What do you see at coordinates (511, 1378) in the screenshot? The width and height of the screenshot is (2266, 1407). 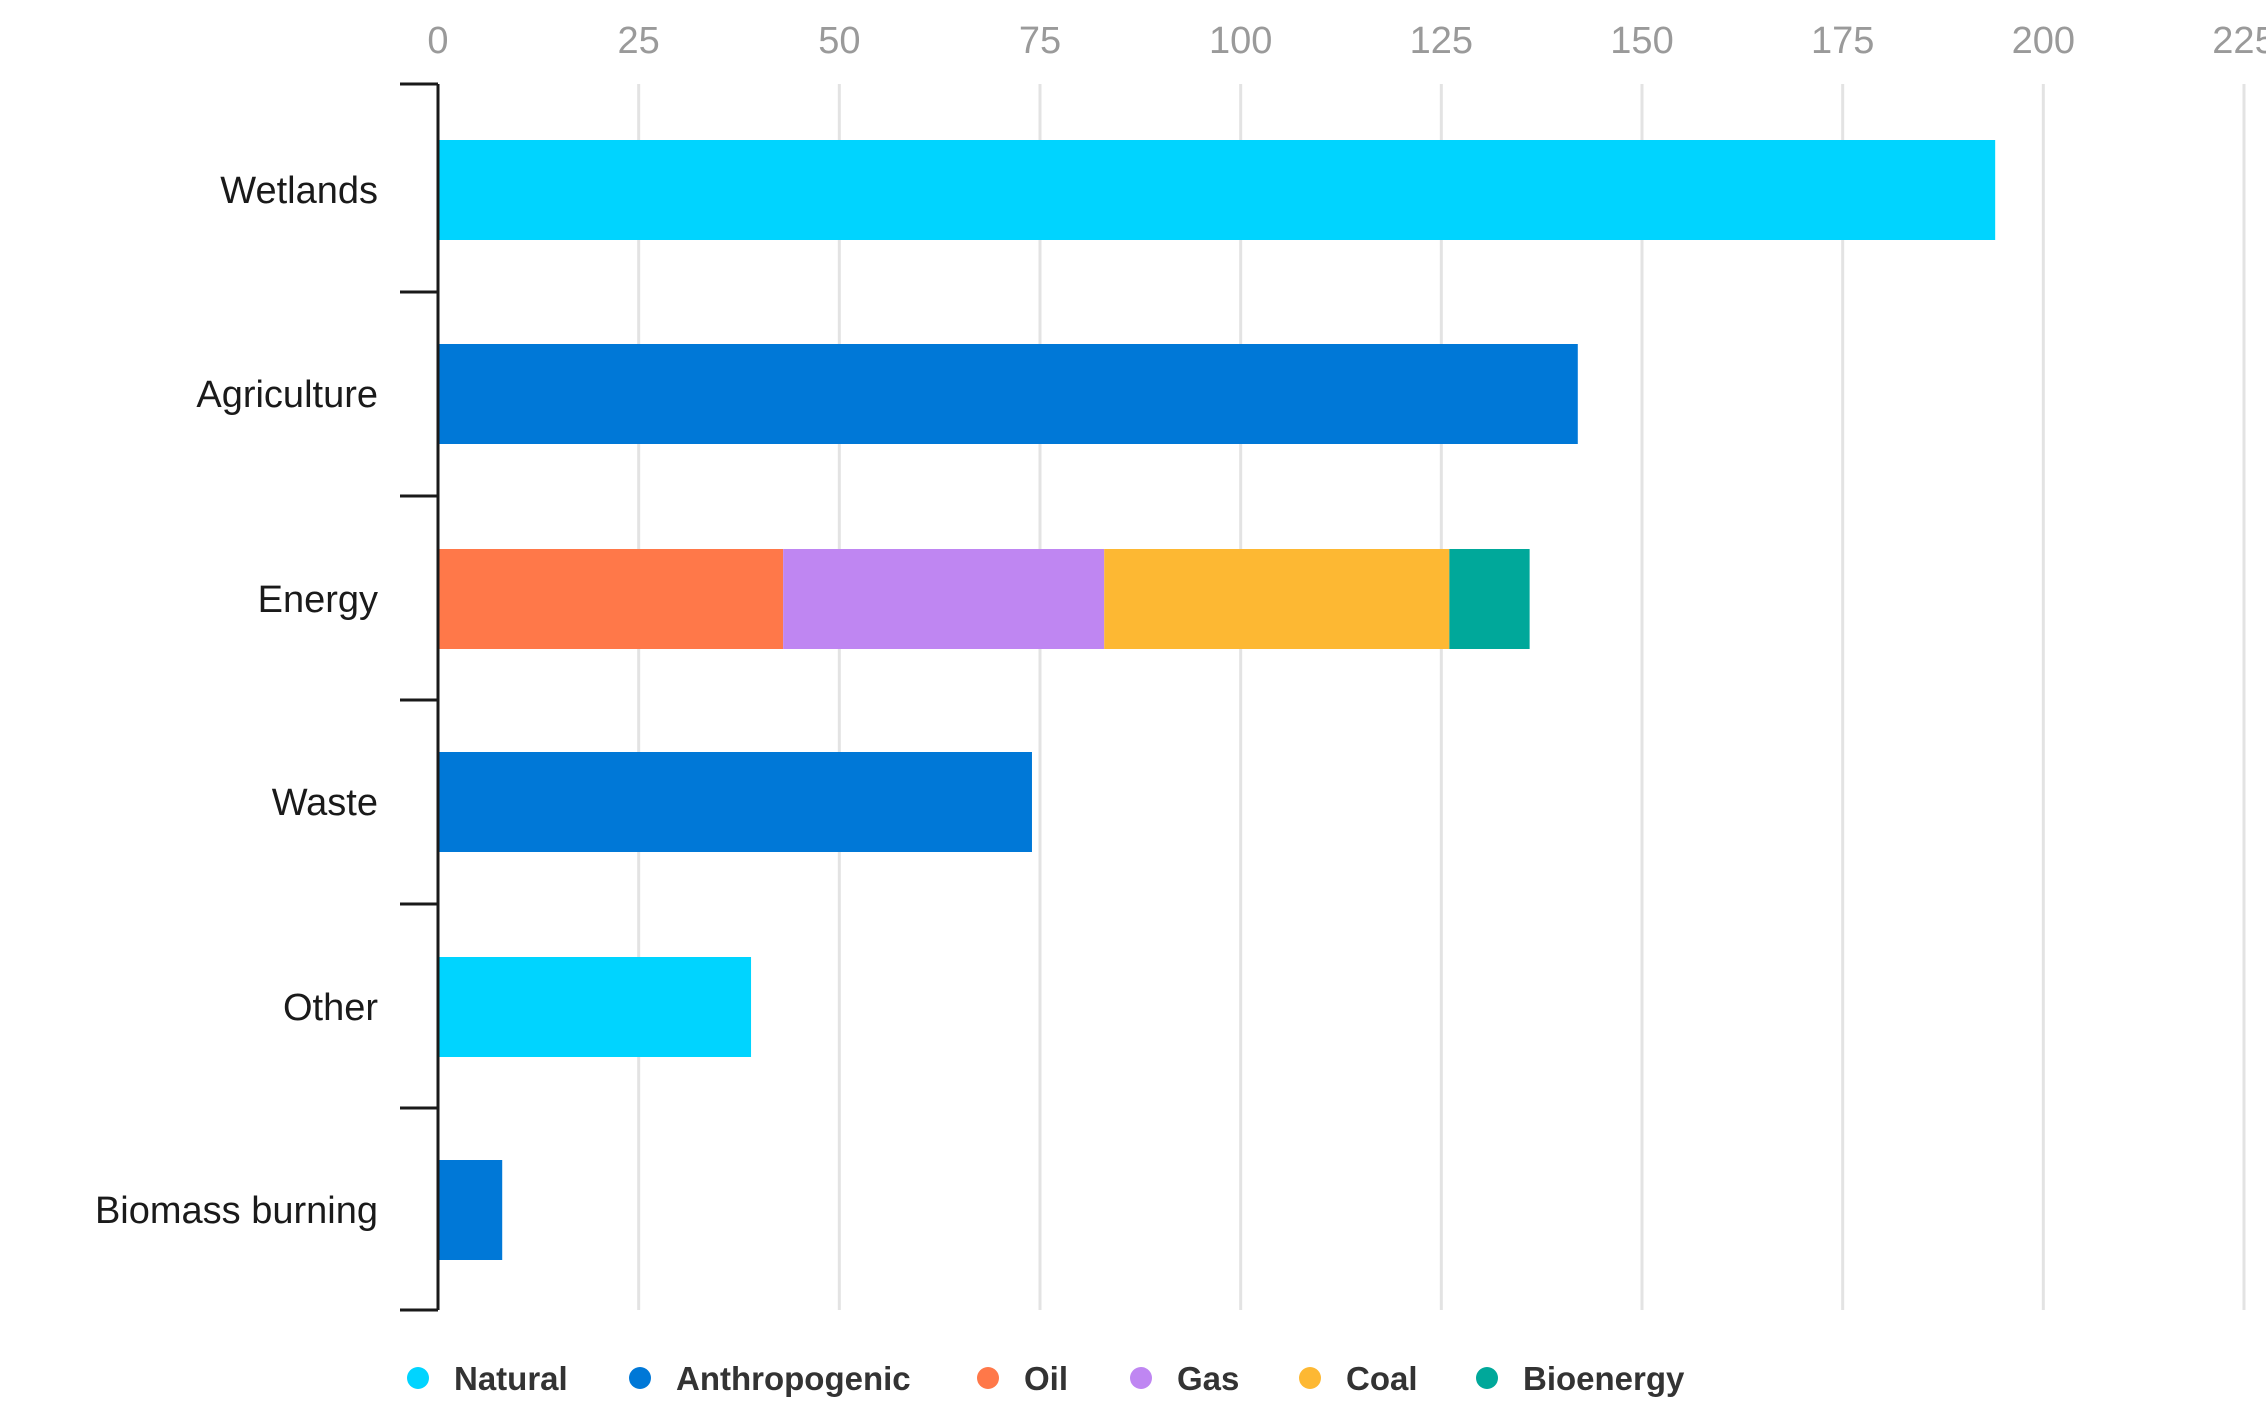 I see `legend-label-natural: Natural` at bounding box center [511, 1378].